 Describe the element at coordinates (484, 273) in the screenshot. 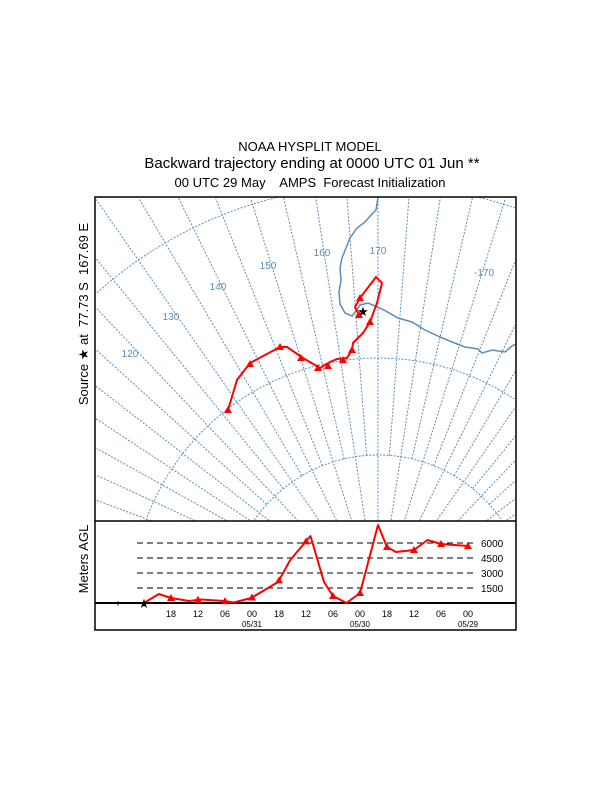

I see `meridian-label: -170` at that location.